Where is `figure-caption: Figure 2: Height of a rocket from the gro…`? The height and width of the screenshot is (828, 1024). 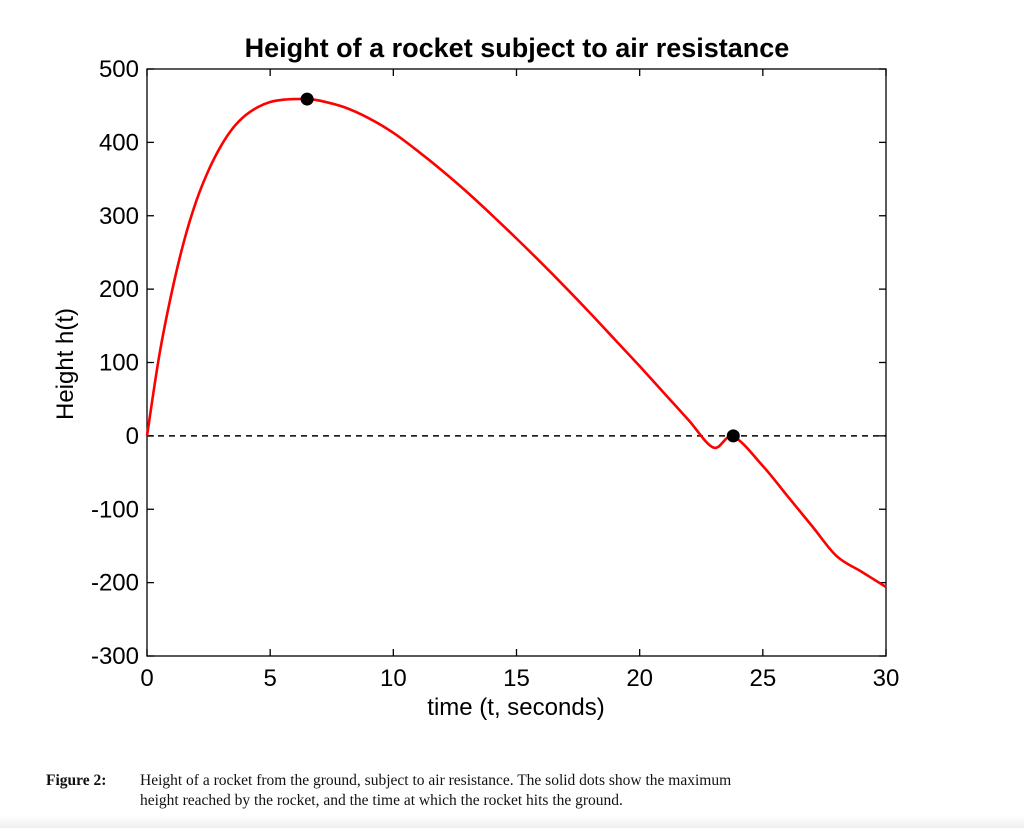 figure-caption: Figure 2: Height of a rocket from the gro… is located at coordinates (496, 791).